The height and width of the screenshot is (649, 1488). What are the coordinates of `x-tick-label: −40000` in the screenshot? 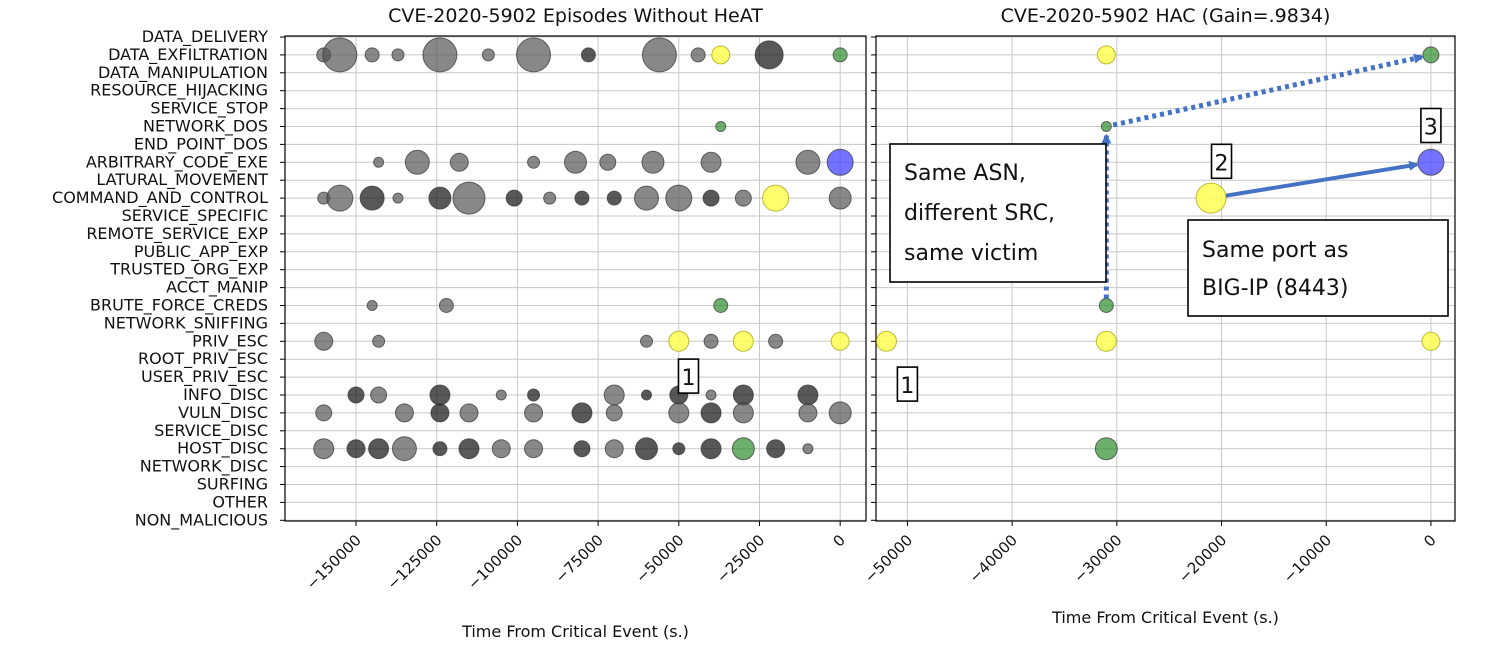 It's located at (993, 558).